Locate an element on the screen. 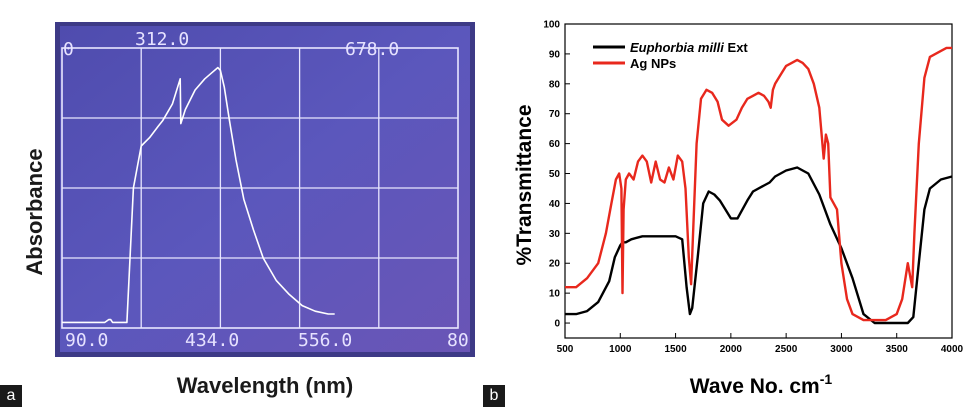 This screenshot has height=412, width=964. bottom-tick-label: 434.0 is located at coordinates (212, 340).